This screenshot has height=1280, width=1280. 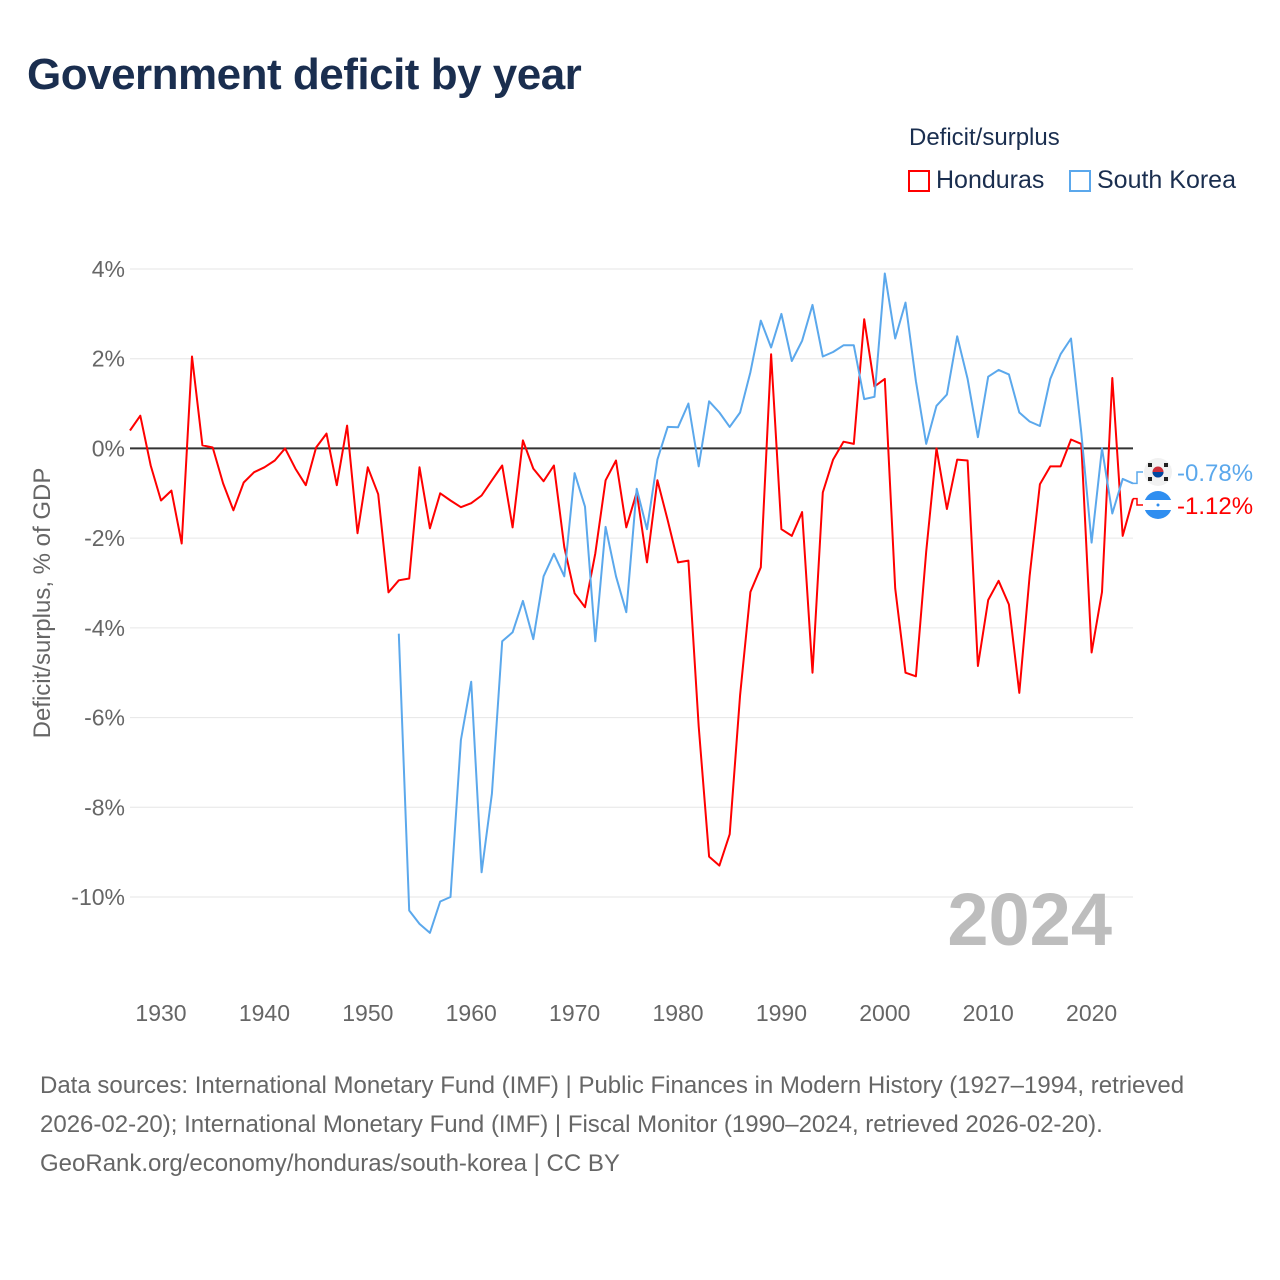 I want to click on y-tick-label: 4%, so click(x=108, y=269).